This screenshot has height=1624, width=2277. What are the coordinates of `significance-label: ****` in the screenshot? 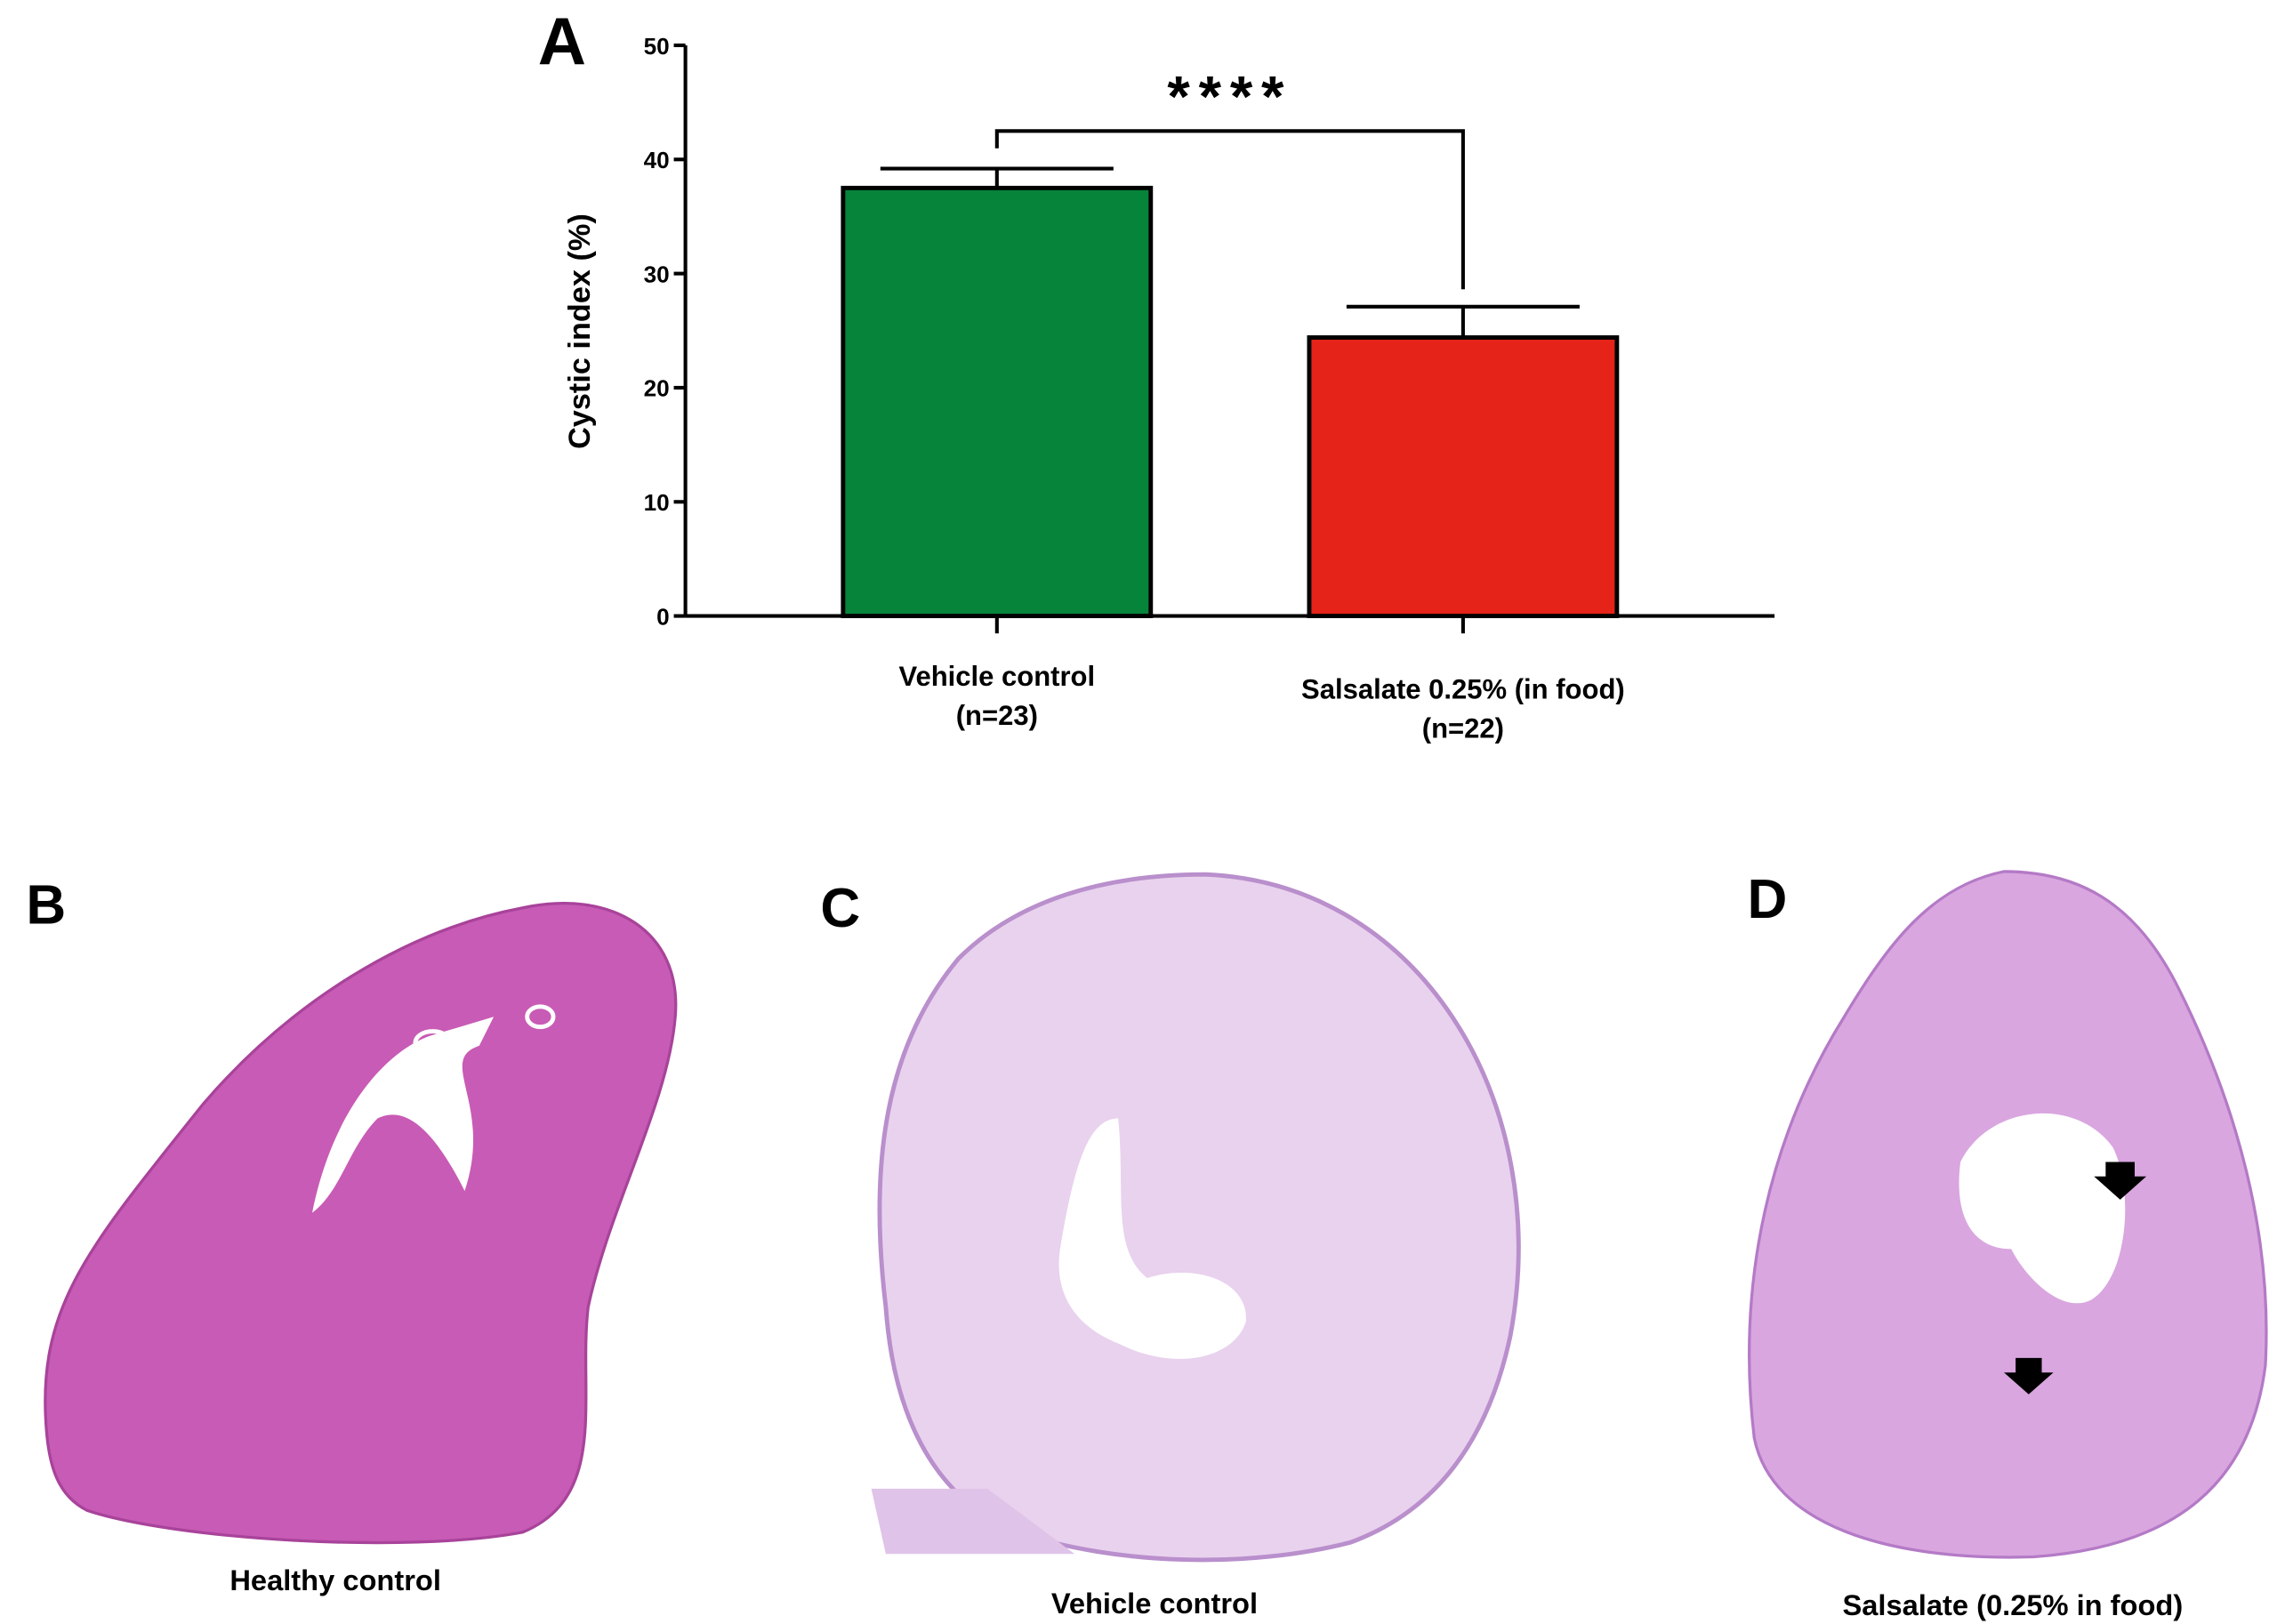 It's located at (1229, 96).